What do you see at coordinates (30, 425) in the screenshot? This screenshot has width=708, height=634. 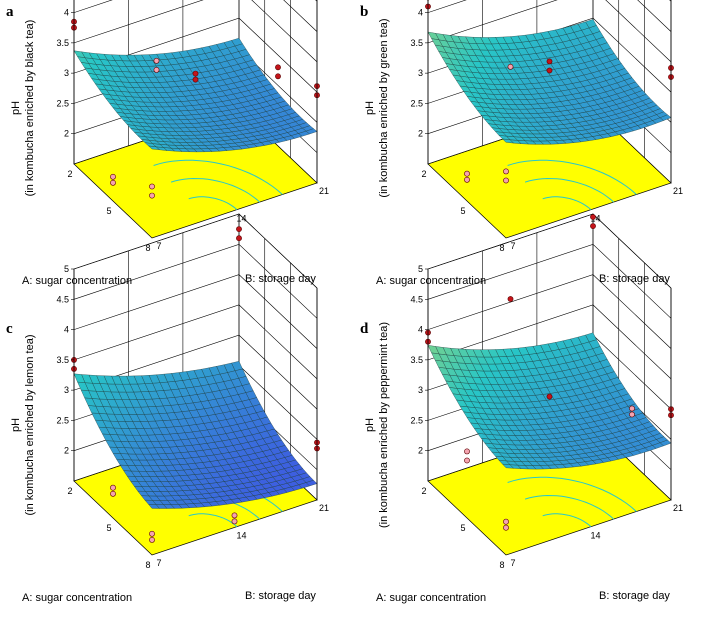 I see `axis-title-y-sub: (in kombucha enriched by lemon tea)` at bounding box center [30, 425].